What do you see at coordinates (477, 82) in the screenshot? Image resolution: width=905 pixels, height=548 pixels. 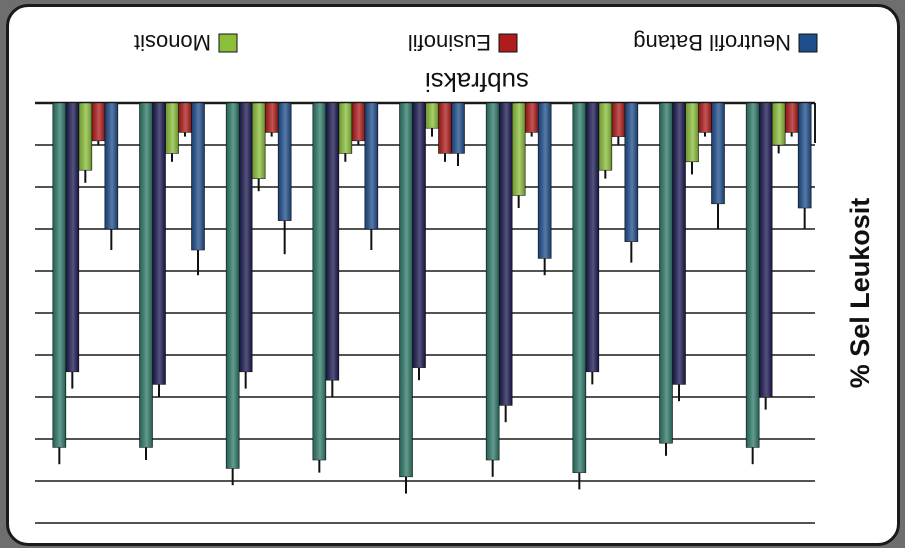 I see `x-axis-label: subfraksi` at bounding box center [477, 82].